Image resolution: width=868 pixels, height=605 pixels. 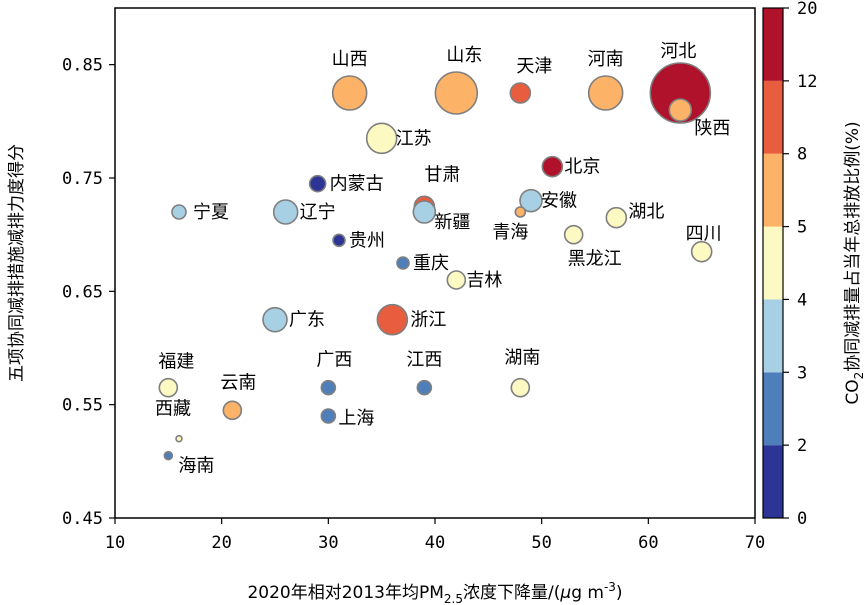 I want to click on point-label-河北: 河北, so click(x=678, y=51).